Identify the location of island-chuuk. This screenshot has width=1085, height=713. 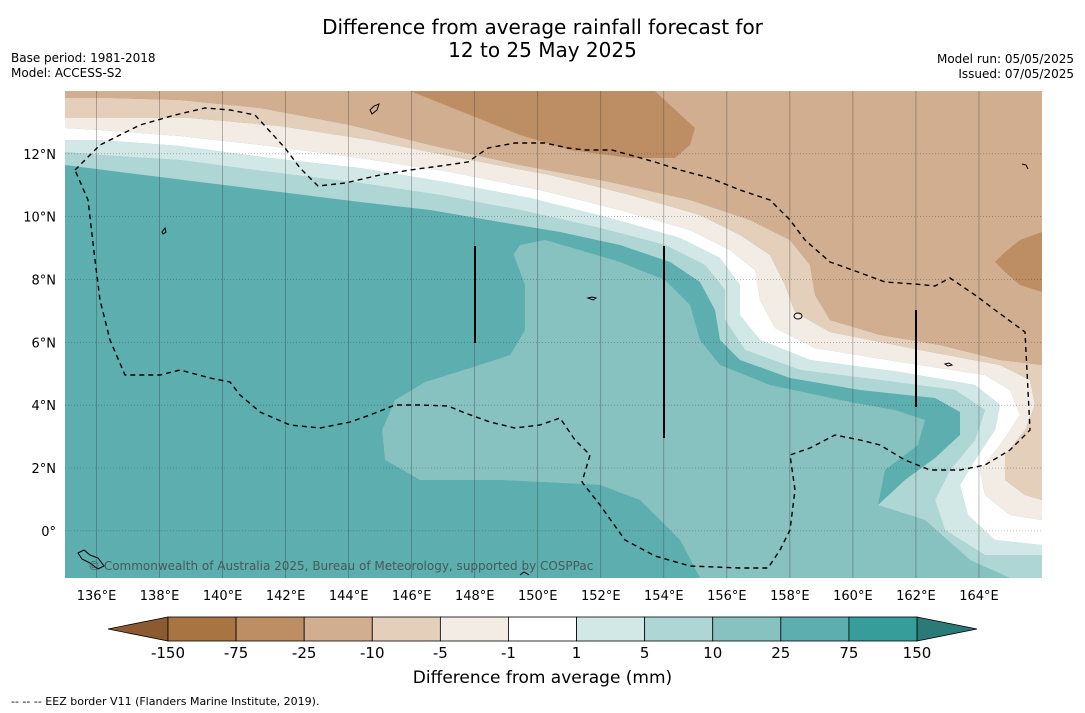
(592, 298).